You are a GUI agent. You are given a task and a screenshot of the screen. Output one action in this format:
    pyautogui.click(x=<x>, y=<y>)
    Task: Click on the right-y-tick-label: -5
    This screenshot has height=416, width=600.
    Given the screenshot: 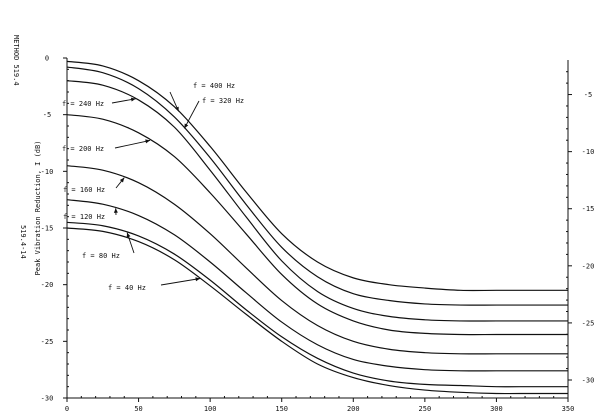 What is the action you would take?
    pyautogui.click(x=588, y=95)
    